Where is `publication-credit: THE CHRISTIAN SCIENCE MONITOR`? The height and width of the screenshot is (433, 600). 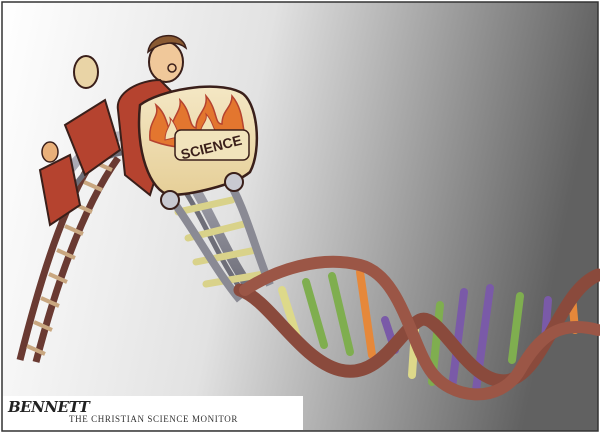 publication-credit: THE CHRISTIAN SCIENCE MONITOR is located at coordinates (153, 419).